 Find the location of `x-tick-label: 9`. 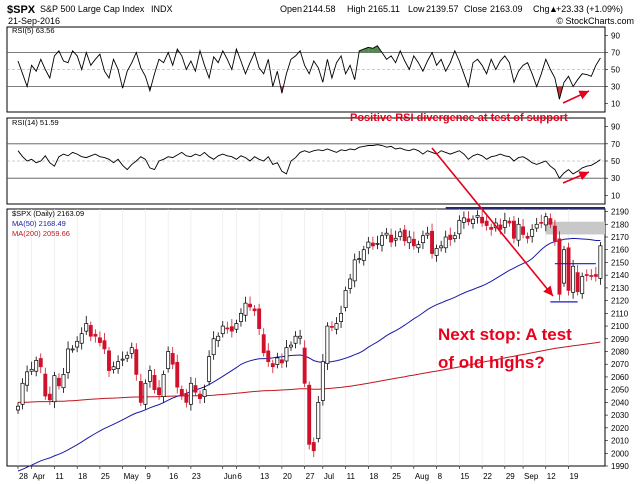

x-tick-label: 9 is located at coordinates (148, 476).